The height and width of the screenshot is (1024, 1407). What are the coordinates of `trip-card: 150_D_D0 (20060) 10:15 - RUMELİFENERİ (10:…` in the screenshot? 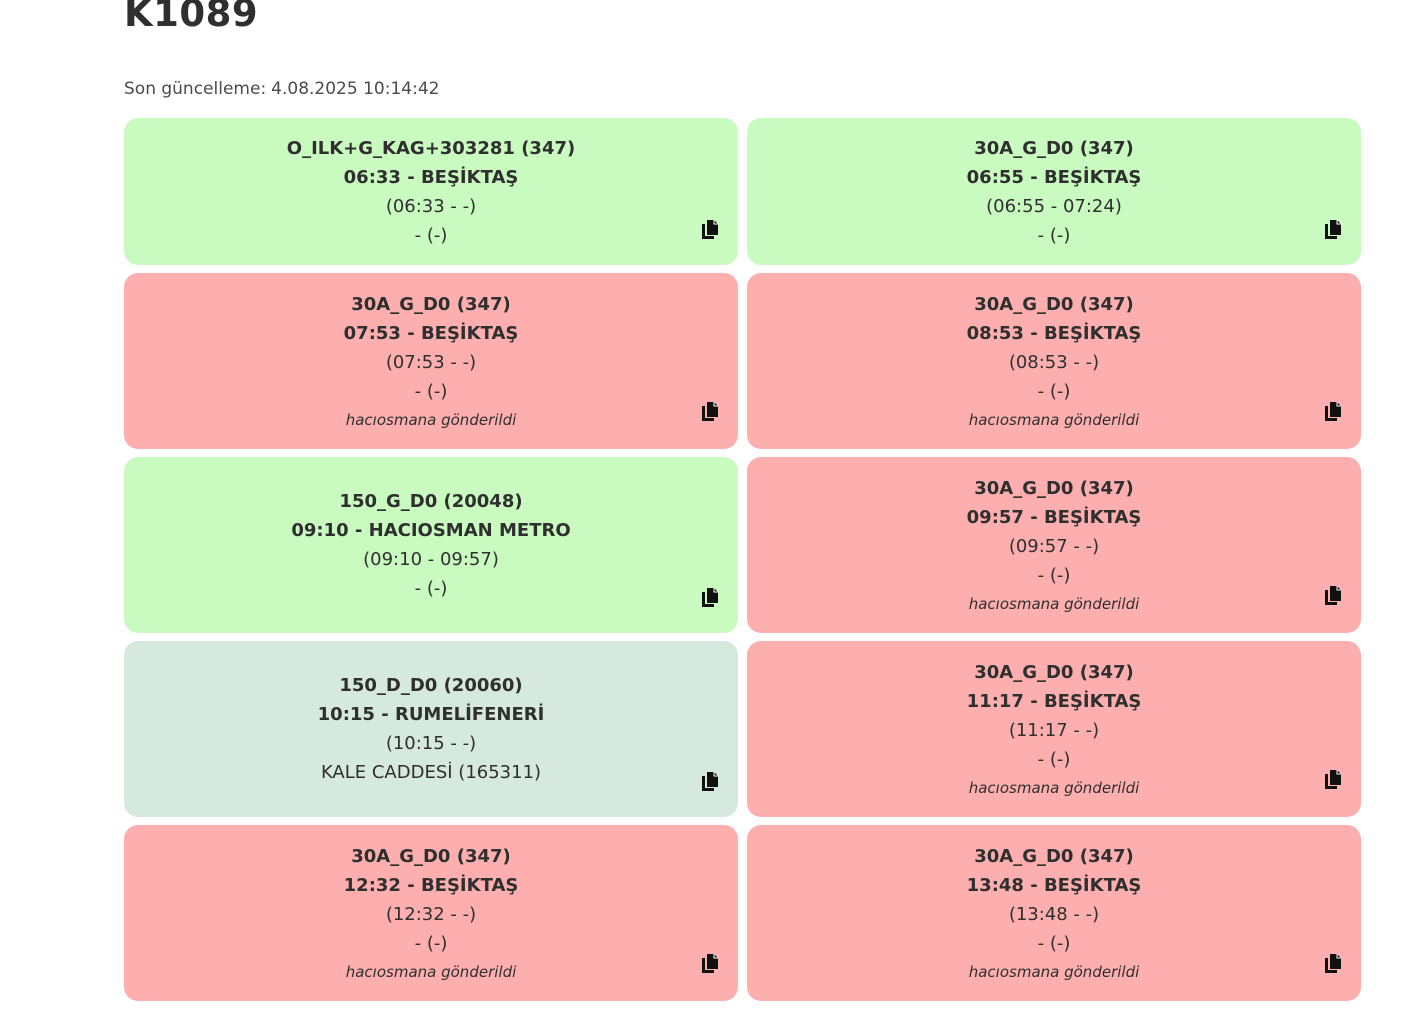 It's located at (431, 729).